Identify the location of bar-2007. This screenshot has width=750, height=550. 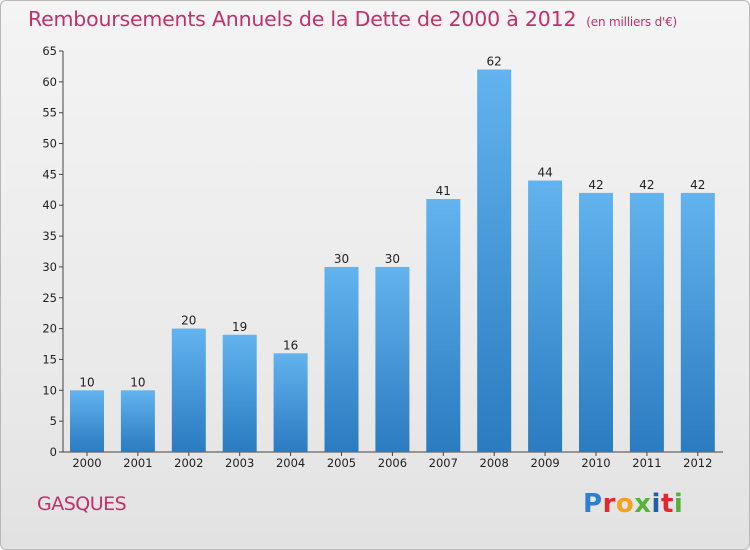
(443, 325).